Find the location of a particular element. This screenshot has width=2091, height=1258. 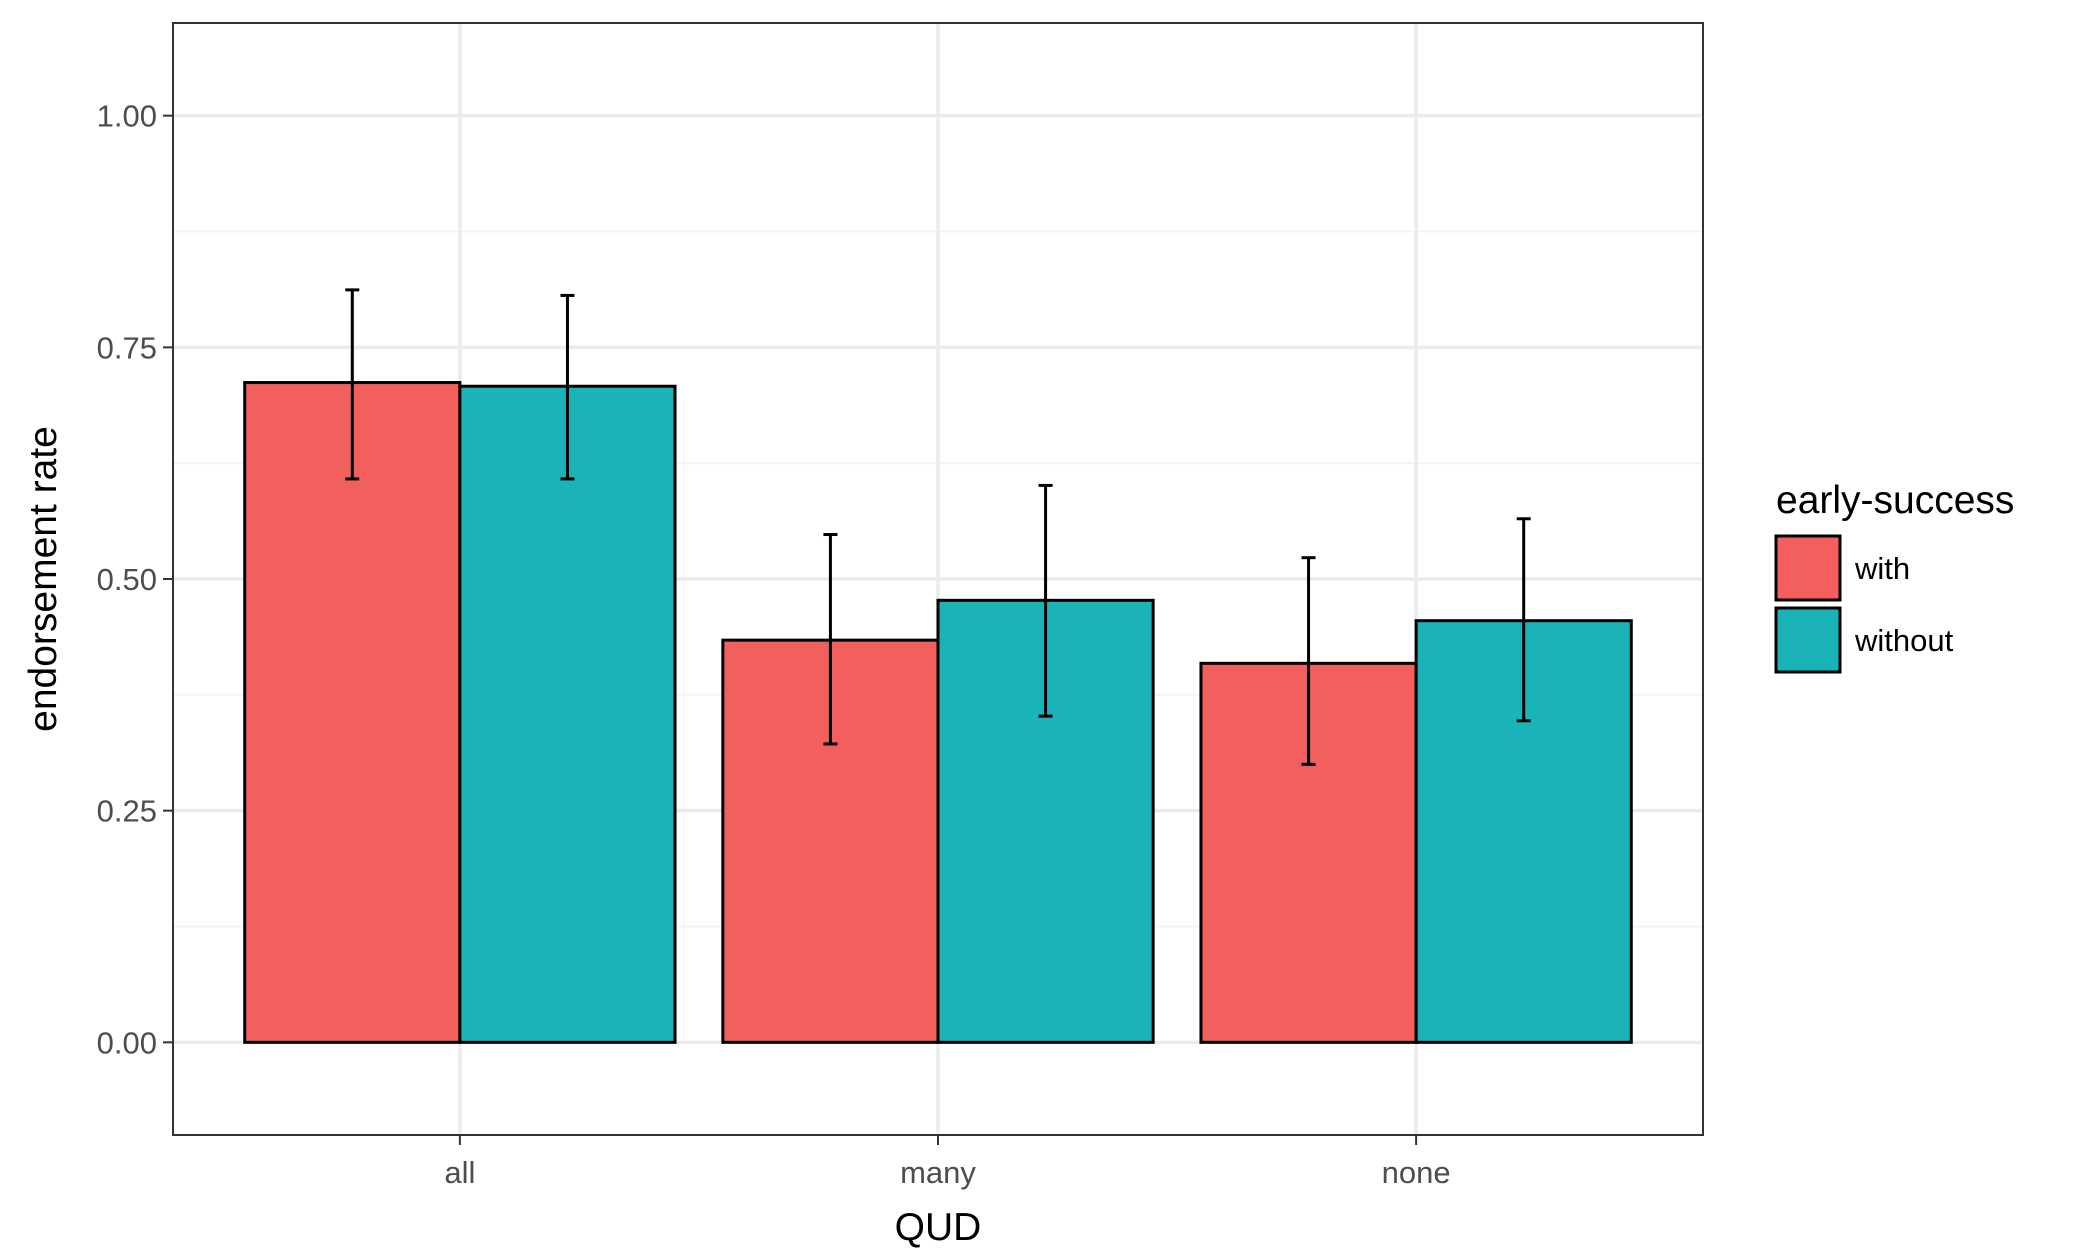

y-tick-label: 1.00 is located at coordinates (127, 116).